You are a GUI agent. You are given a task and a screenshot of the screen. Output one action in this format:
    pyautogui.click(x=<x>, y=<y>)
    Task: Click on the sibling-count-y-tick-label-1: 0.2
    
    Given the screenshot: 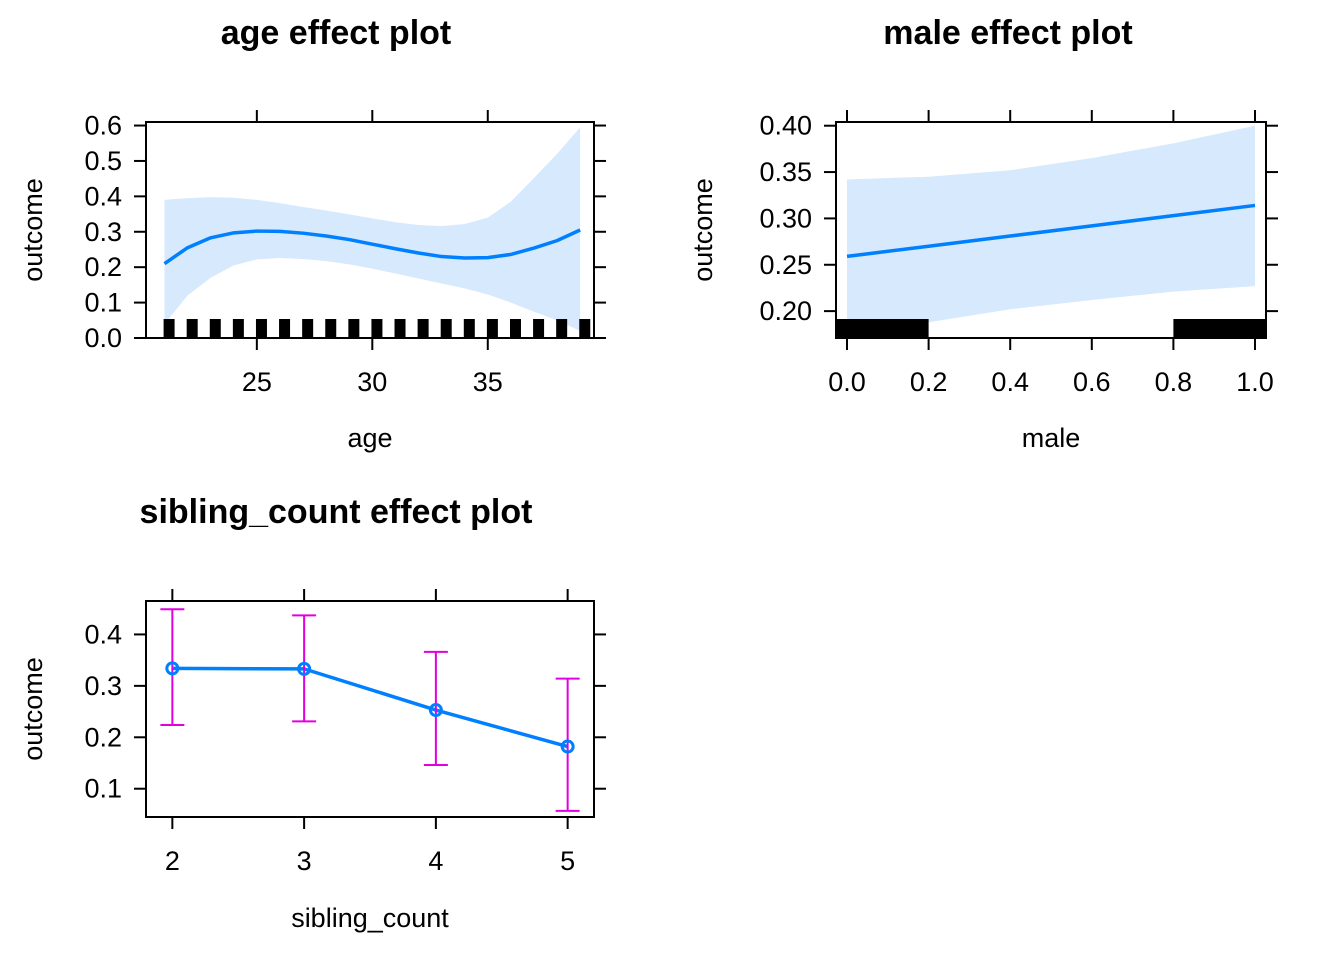 What is the action you would take?
    pyautogui.click(x=103, y=737)
    